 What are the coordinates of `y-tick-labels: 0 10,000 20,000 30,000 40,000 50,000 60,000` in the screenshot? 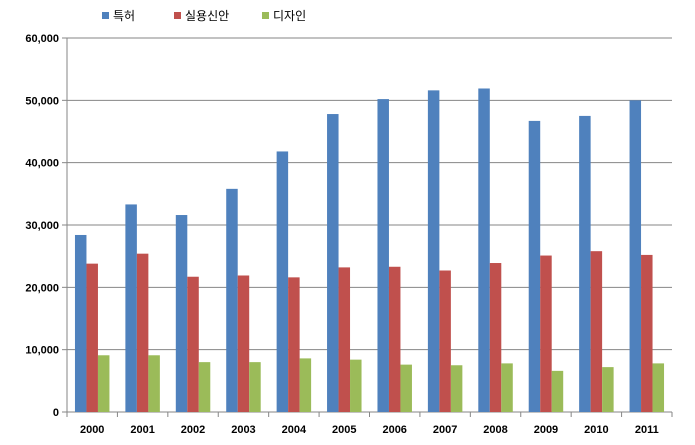 It's located at (42, 226).